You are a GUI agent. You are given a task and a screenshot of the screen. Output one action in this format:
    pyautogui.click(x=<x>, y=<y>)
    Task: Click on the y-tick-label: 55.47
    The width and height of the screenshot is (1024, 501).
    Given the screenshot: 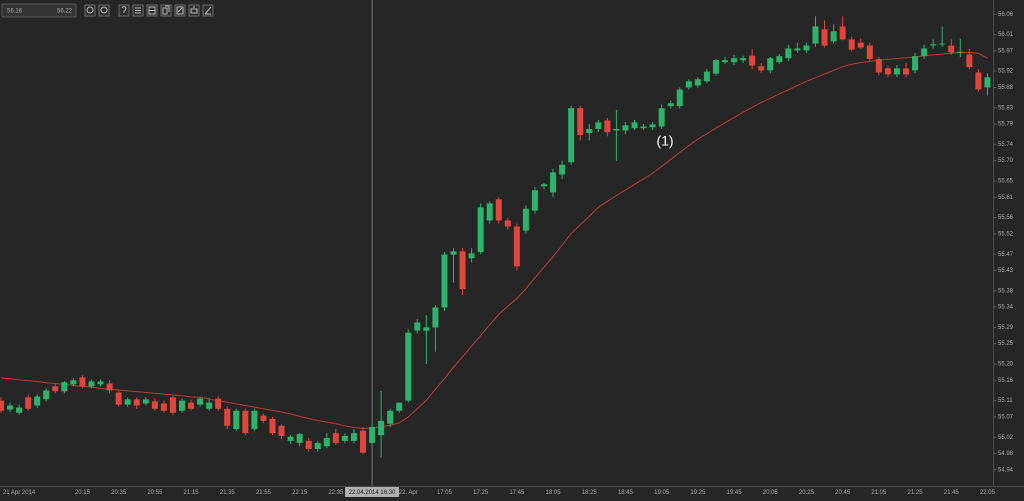 What is the action you would take?
    pyautogui.click(x=1006, y=255)
    